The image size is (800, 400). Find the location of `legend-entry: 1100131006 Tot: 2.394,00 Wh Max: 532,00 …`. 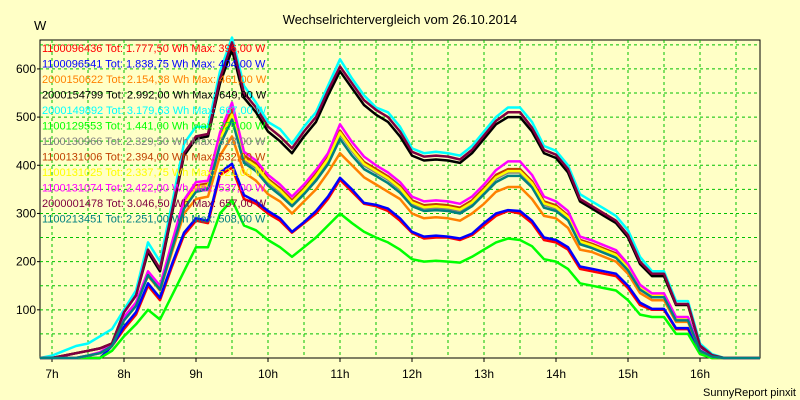

legend-entry: 1100131006 Tot: 2.394,00 Wh Max: 532,00 … is located at coordinates (154, 158).